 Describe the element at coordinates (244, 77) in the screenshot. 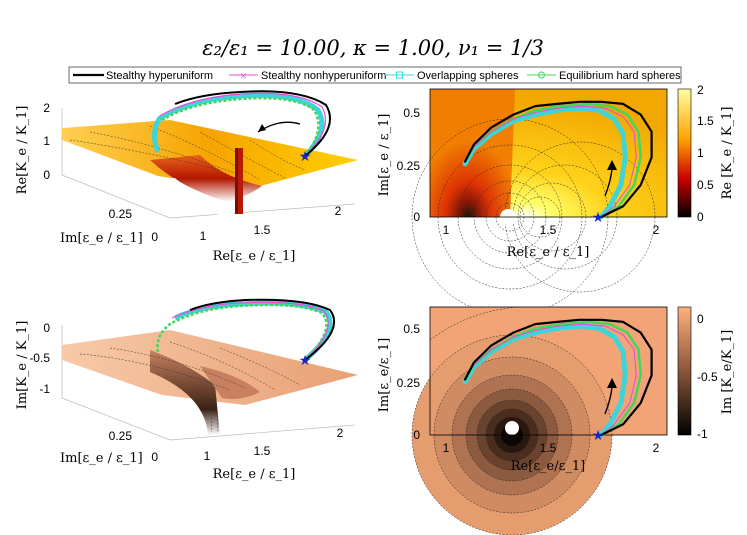

I see `x-marker-icon: ×` at that location.